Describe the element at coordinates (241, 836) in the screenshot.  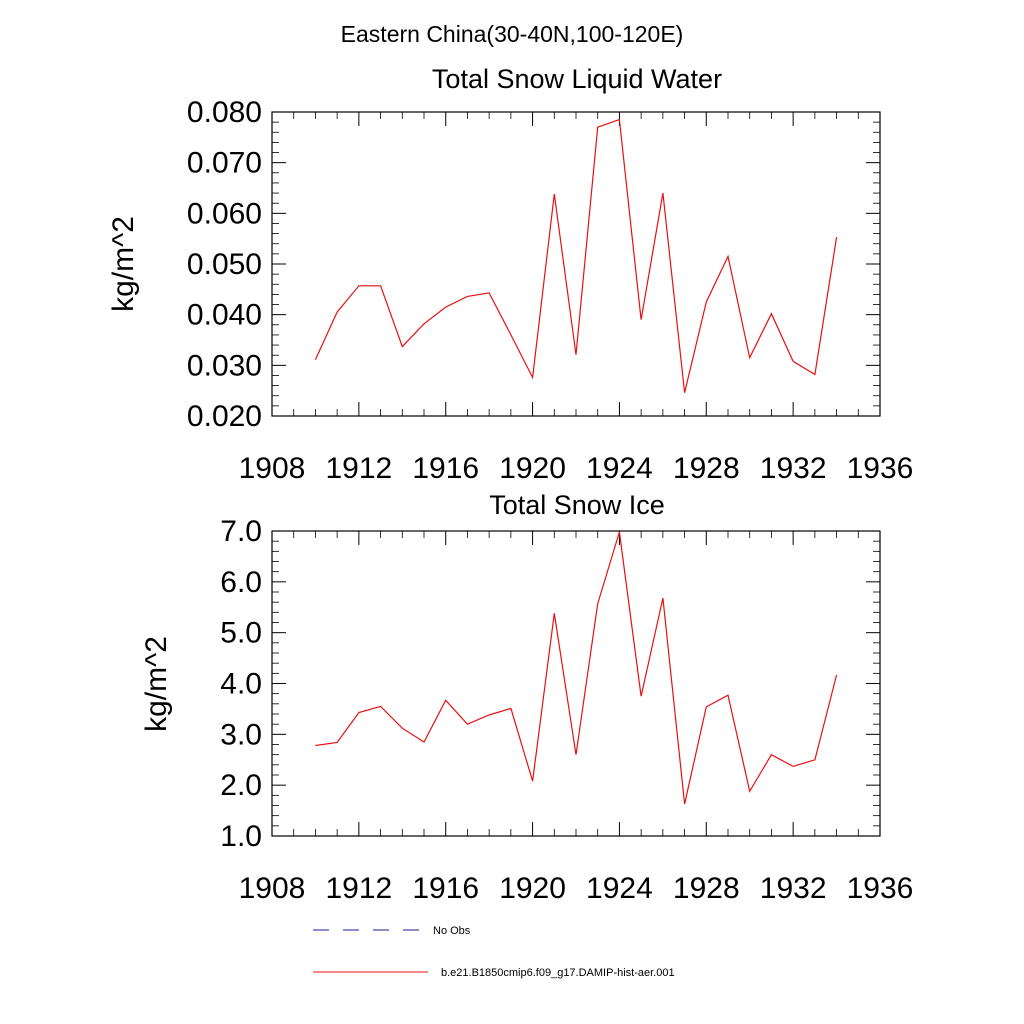
I see `y-tick-label: 1.0` at that location.